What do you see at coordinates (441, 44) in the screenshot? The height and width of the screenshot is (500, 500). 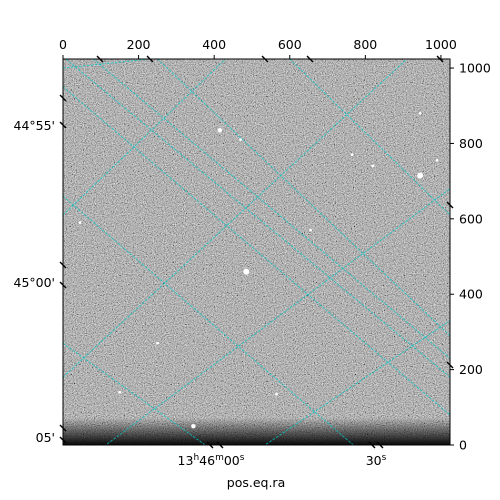 I see `top-tick-label-5: 1000` at bounding box center [441, 44].